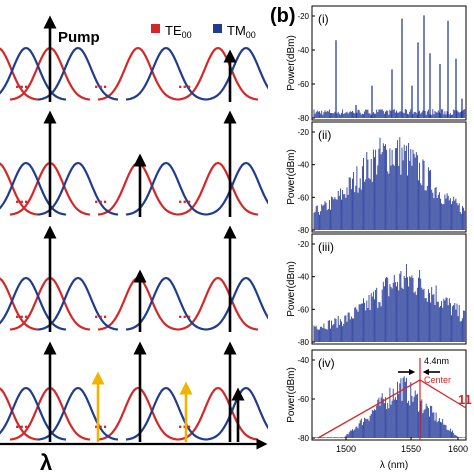 Image resolution: width=474 pixels, height=474 pixels. What do you see at coordinates (399, 66) in the screenshot?
I see `comb-line` at bounding box center [399, 66].